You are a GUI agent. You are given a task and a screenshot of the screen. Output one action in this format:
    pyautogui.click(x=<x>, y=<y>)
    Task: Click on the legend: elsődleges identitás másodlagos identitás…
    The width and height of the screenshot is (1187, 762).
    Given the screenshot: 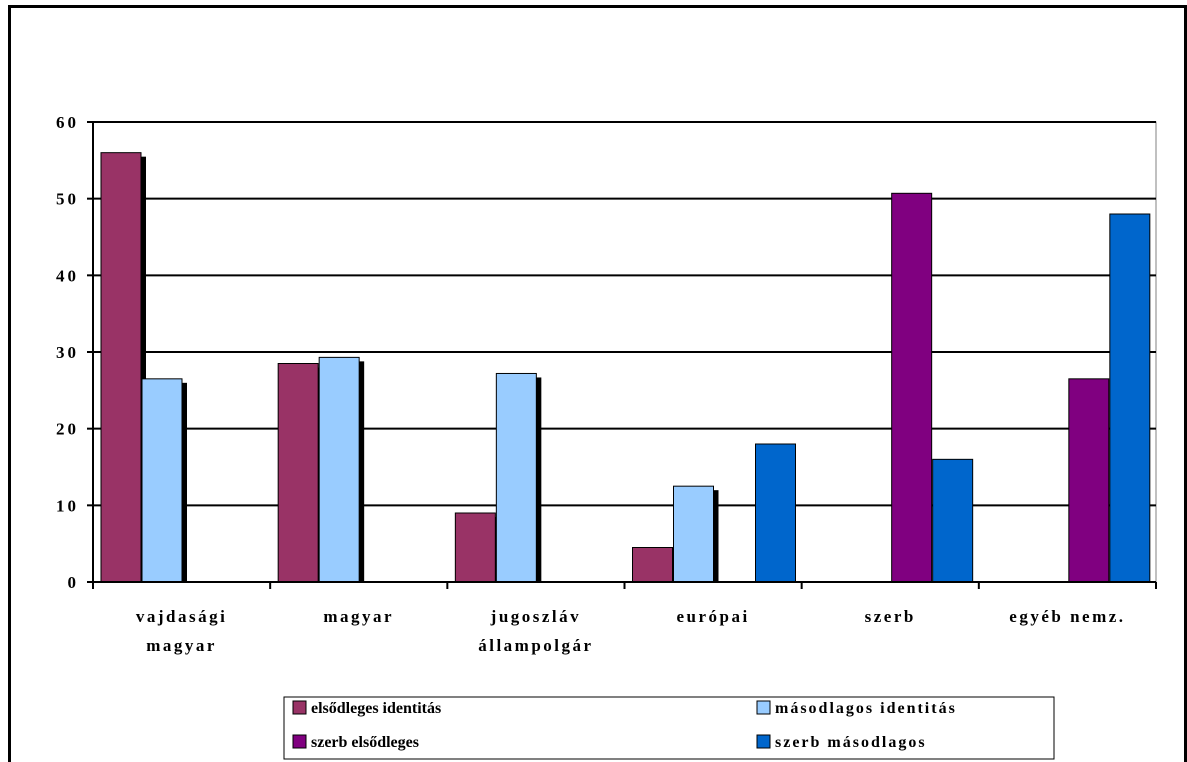 What is the action you would take?
    pyautogui.click(x=669, y=728)
    